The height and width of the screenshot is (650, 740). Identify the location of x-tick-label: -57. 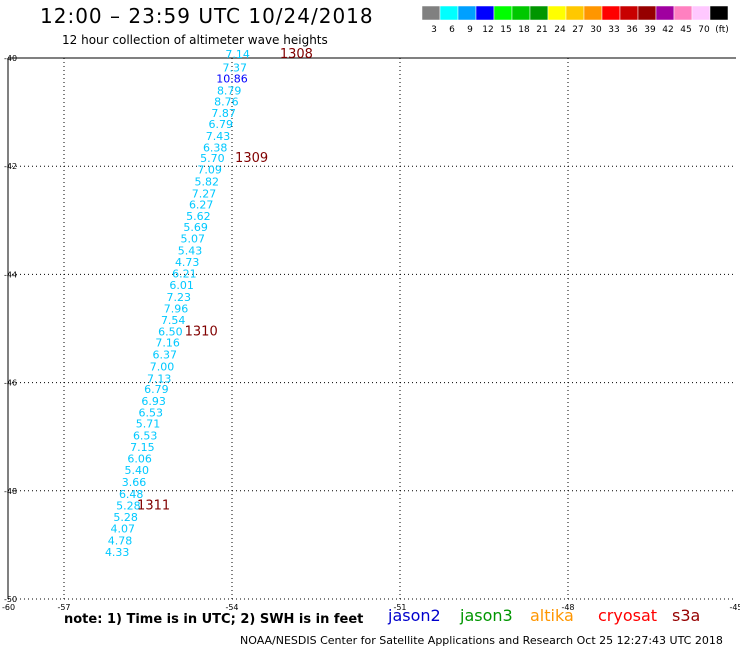
(63, 607).